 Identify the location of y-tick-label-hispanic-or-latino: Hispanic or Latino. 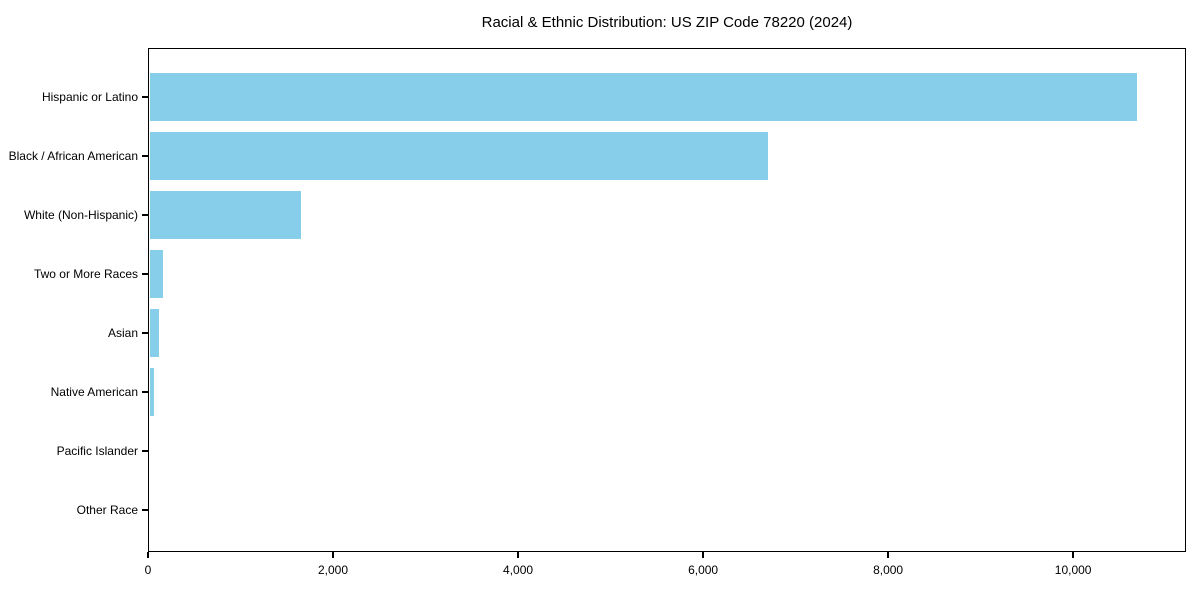
(89, 96).